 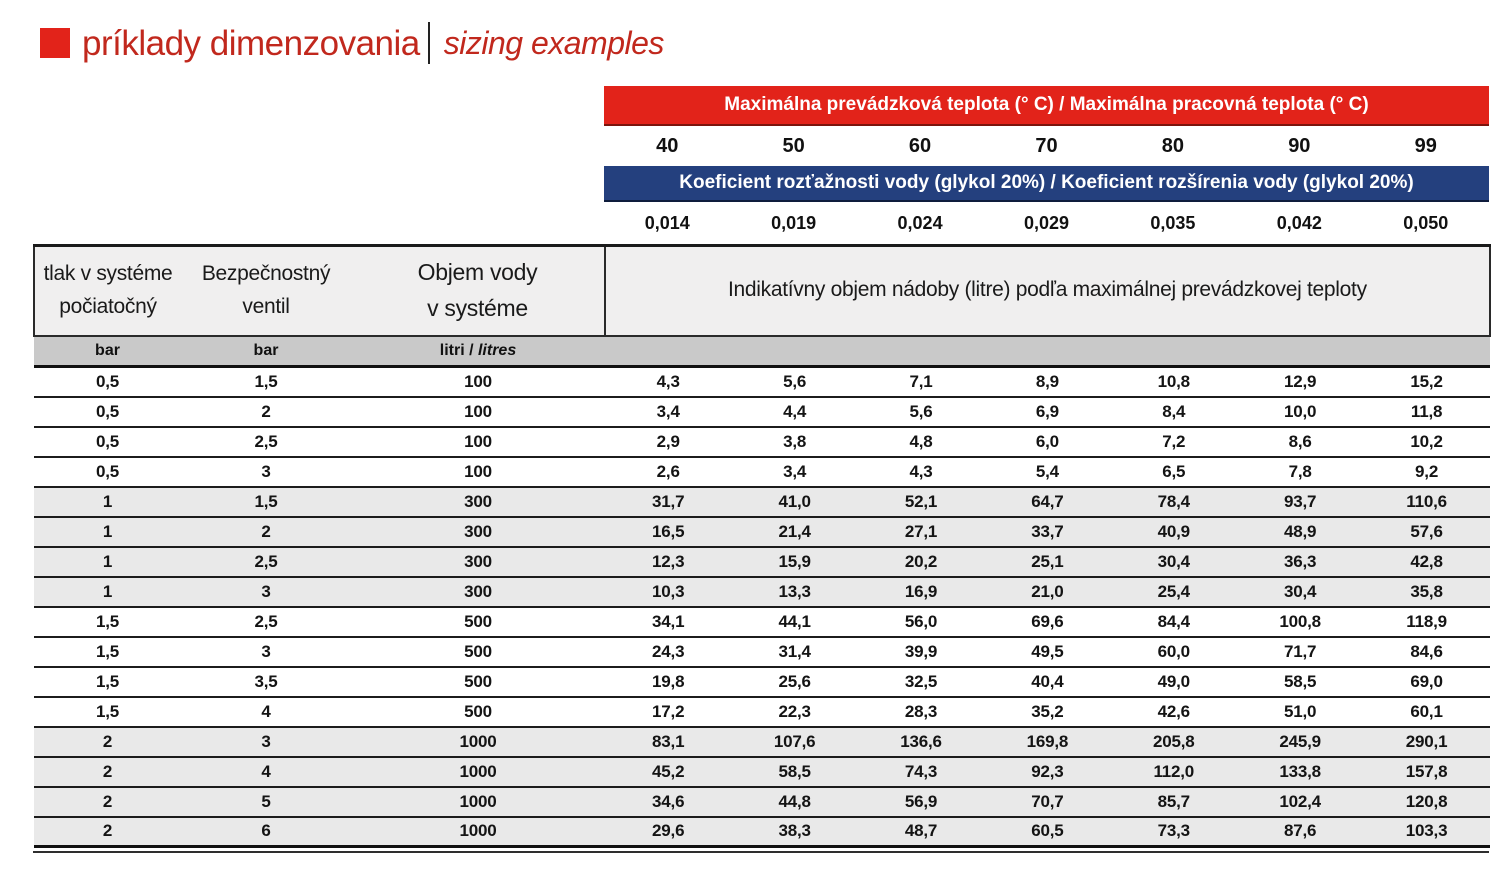 What do you see at coordinates (794, 772) in the screenshot?
I see `table-cell: 58,5` at bounding box center [794, 772].